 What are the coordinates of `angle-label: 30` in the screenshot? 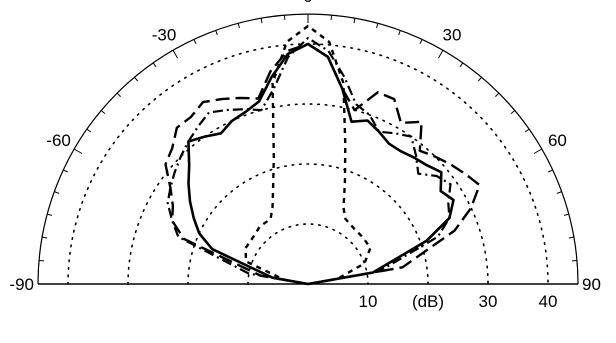 It's located at (452, 35).